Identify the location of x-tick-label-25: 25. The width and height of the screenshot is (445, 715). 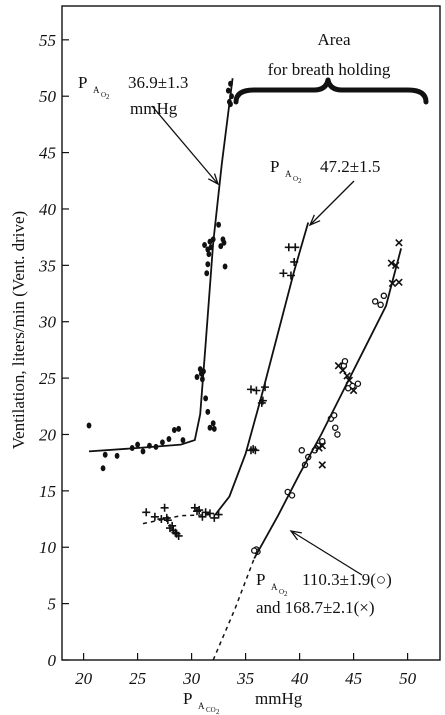
(137, 678).